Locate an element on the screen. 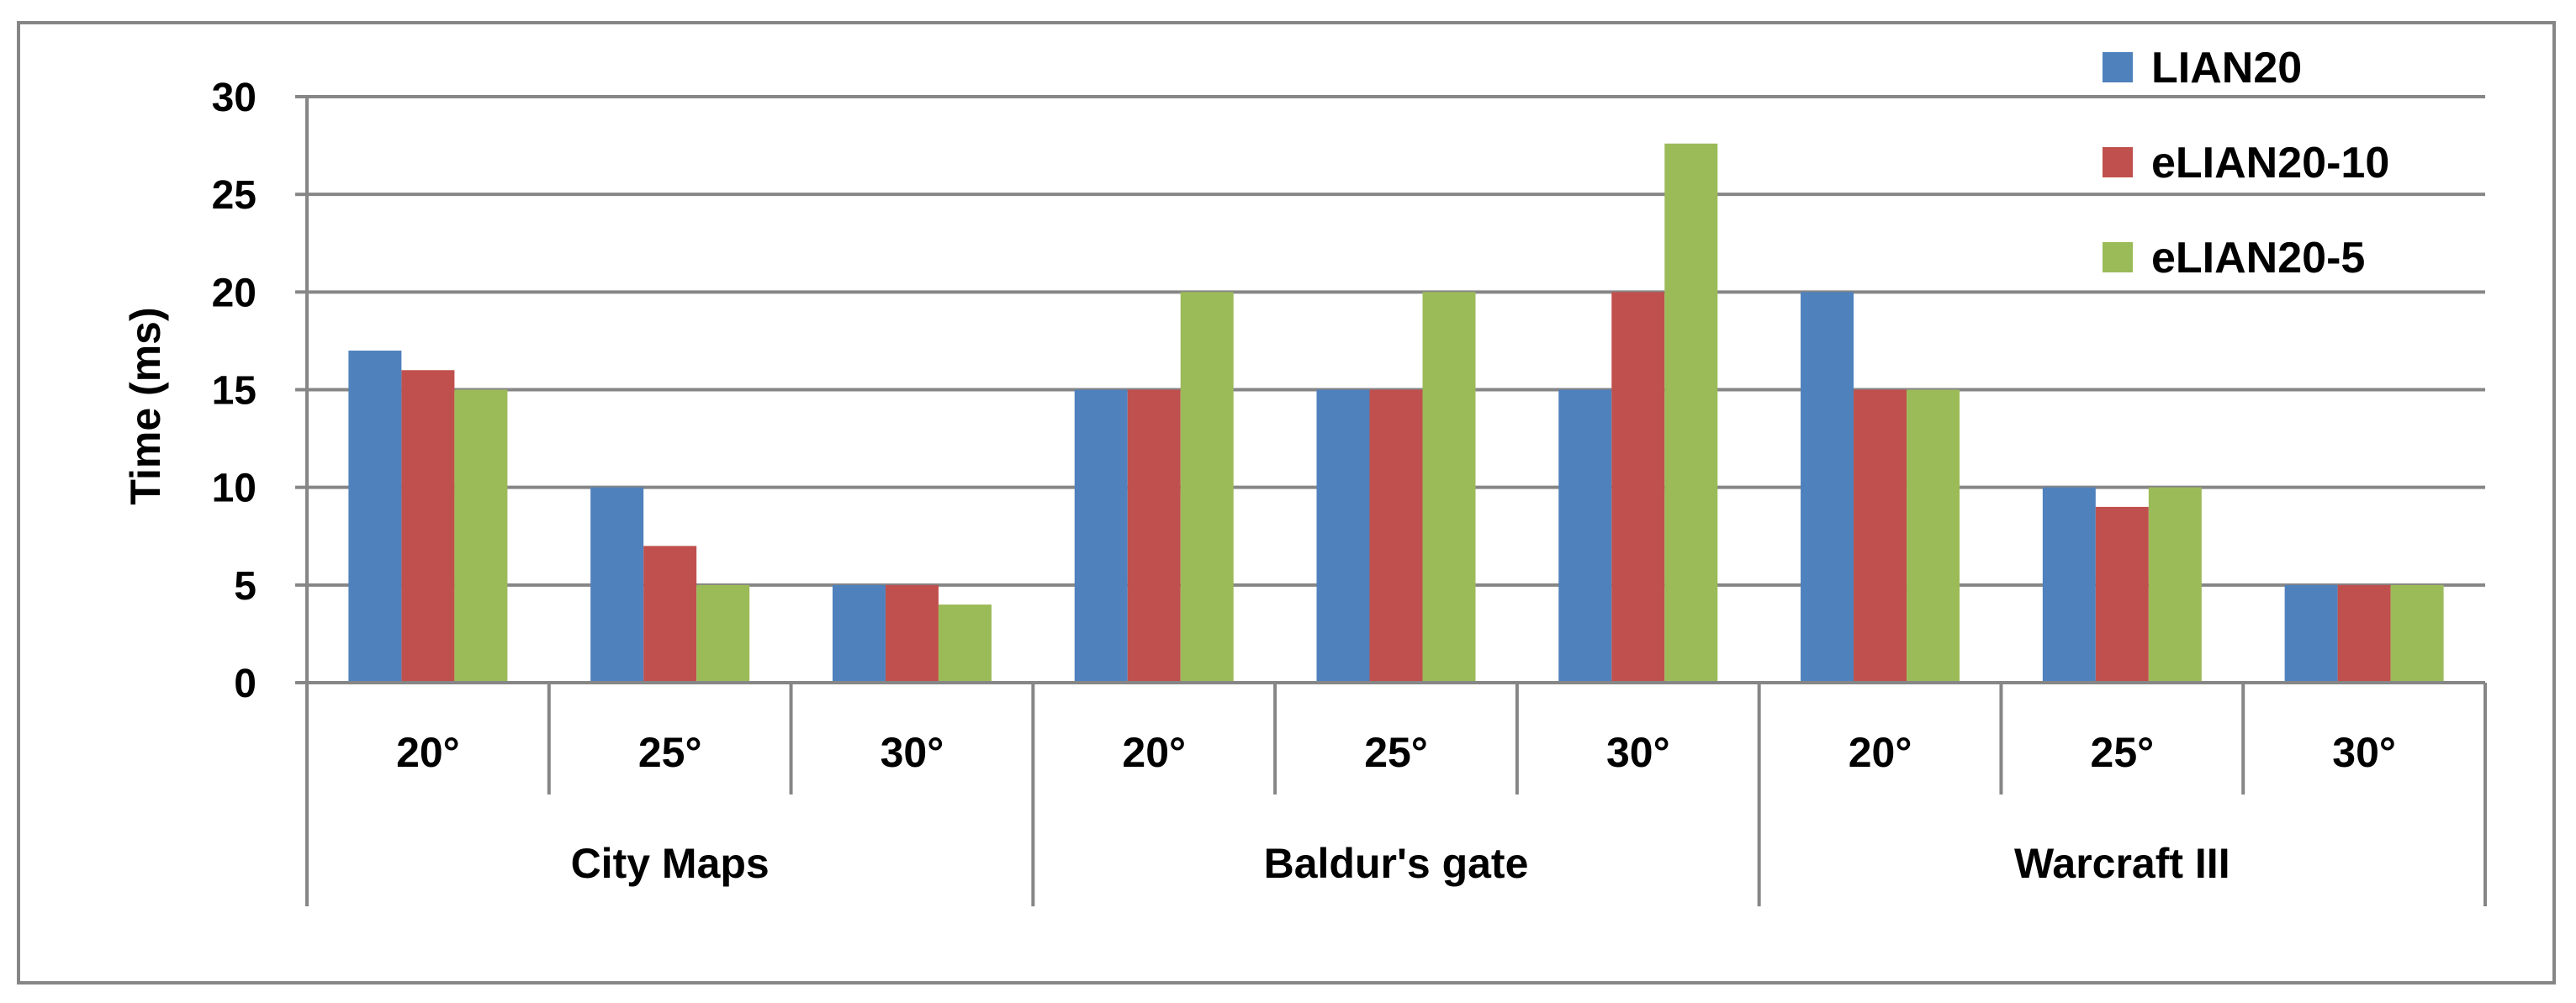 This screenshot has width=2576, height=1003. x-group-label: City Maps is located at coordinates (670, 863).